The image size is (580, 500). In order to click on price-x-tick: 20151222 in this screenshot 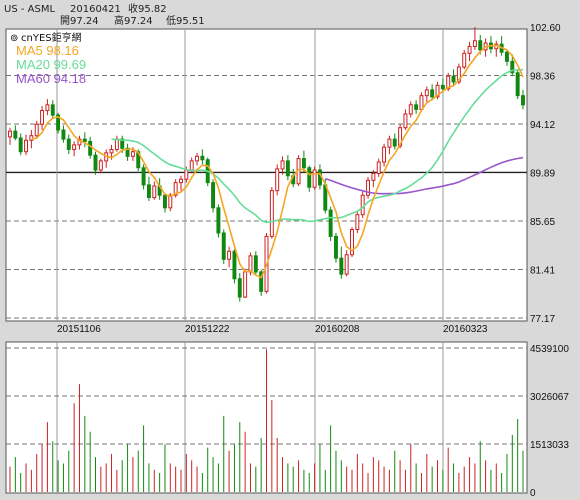, I will do `click(207, 329)`.